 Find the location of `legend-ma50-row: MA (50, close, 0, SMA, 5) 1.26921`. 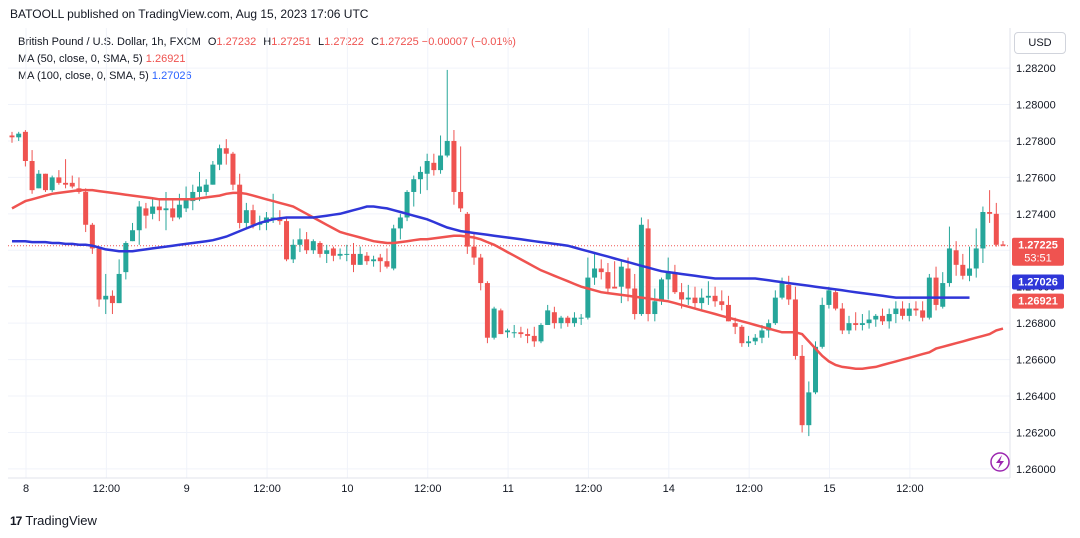

legend-ma50-row: MA (50, close, 0, SMA, 5) 1.26921 is located at coordinates (267, 59).